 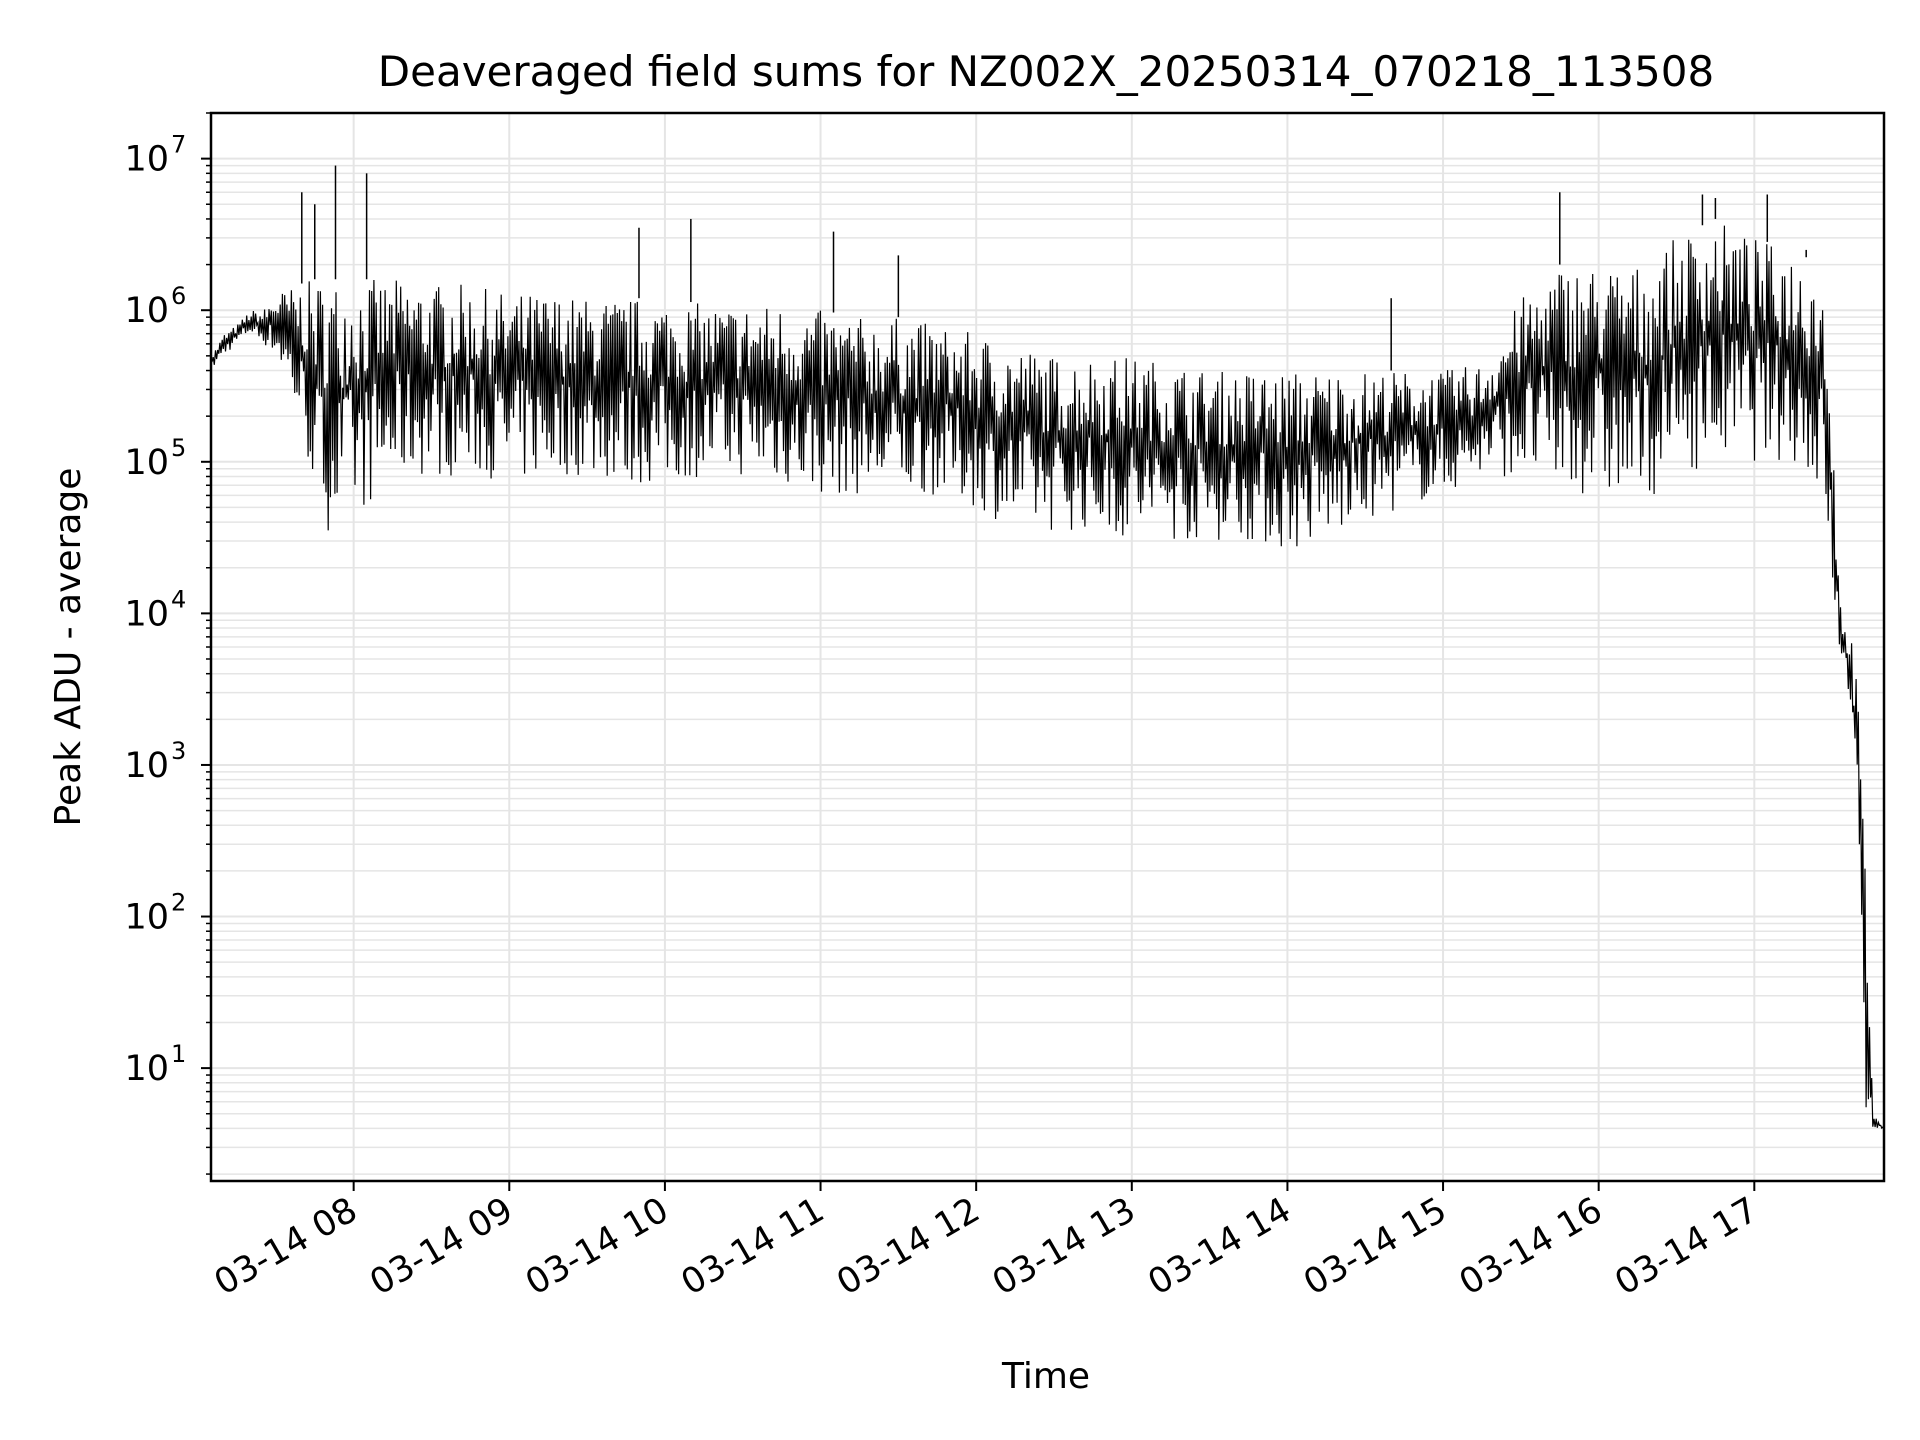 What do you see at coordinates (178, 903) in the screenshot?
I see `y-tick-exponent: 2` at bounding box center [178, 903].